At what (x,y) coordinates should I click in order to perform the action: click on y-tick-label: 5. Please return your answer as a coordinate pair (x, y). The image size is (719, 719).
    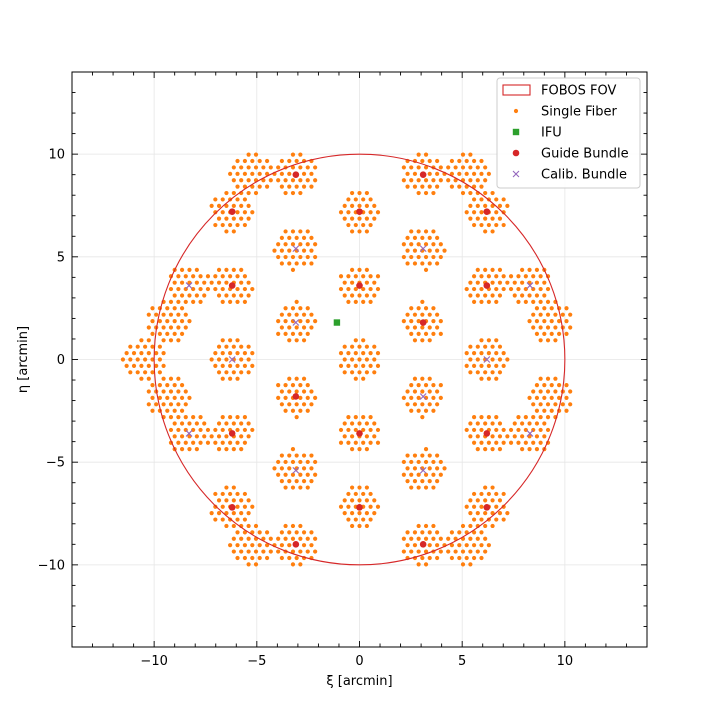
    Looking at the image, I should click on (61, 257).